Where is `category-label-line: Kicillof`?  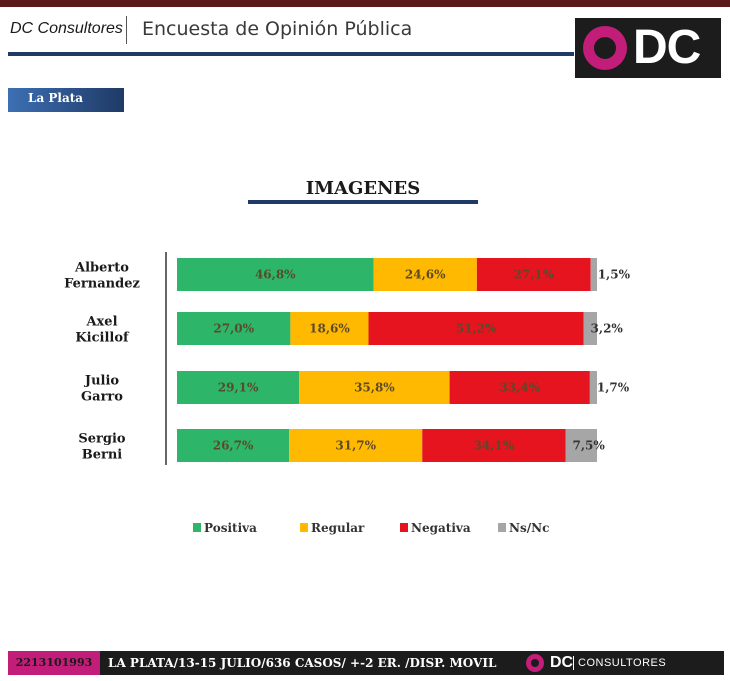
category-label-line: Kicillof is located at coordinates (102, 338).